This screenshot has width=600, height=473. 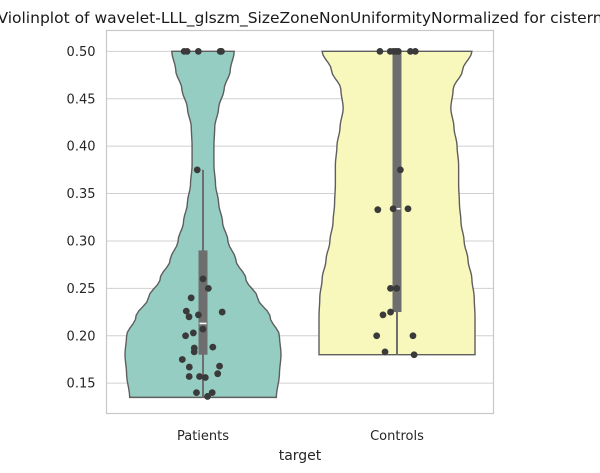 What do you see at coordinates (81, 194) in the screenshot?
I see `y-tick-label: 0.35` at bounding box center [81, 194].